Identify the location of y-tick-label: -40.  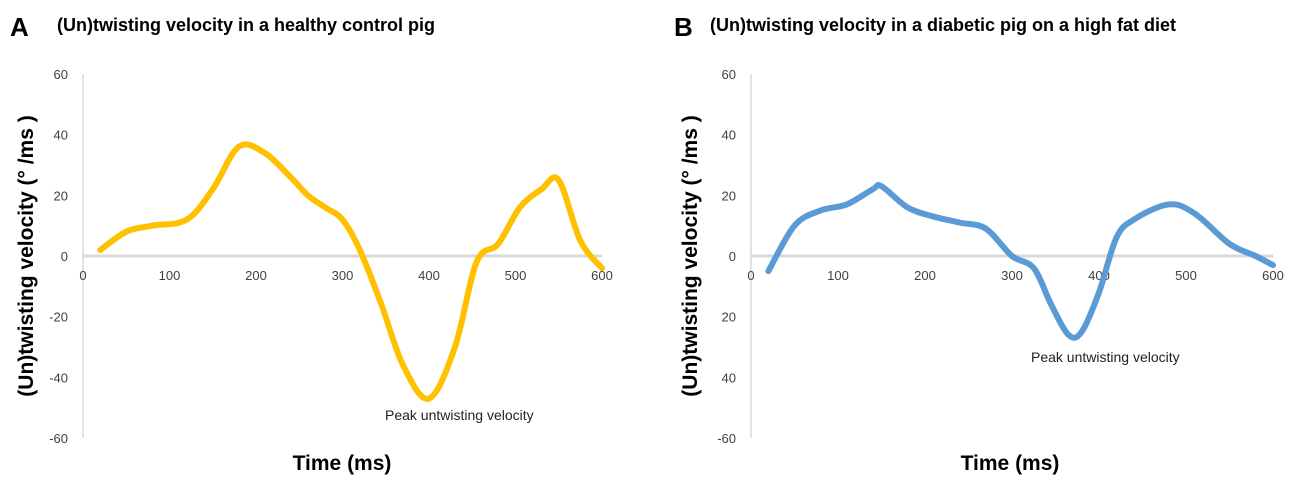
(58, 377).